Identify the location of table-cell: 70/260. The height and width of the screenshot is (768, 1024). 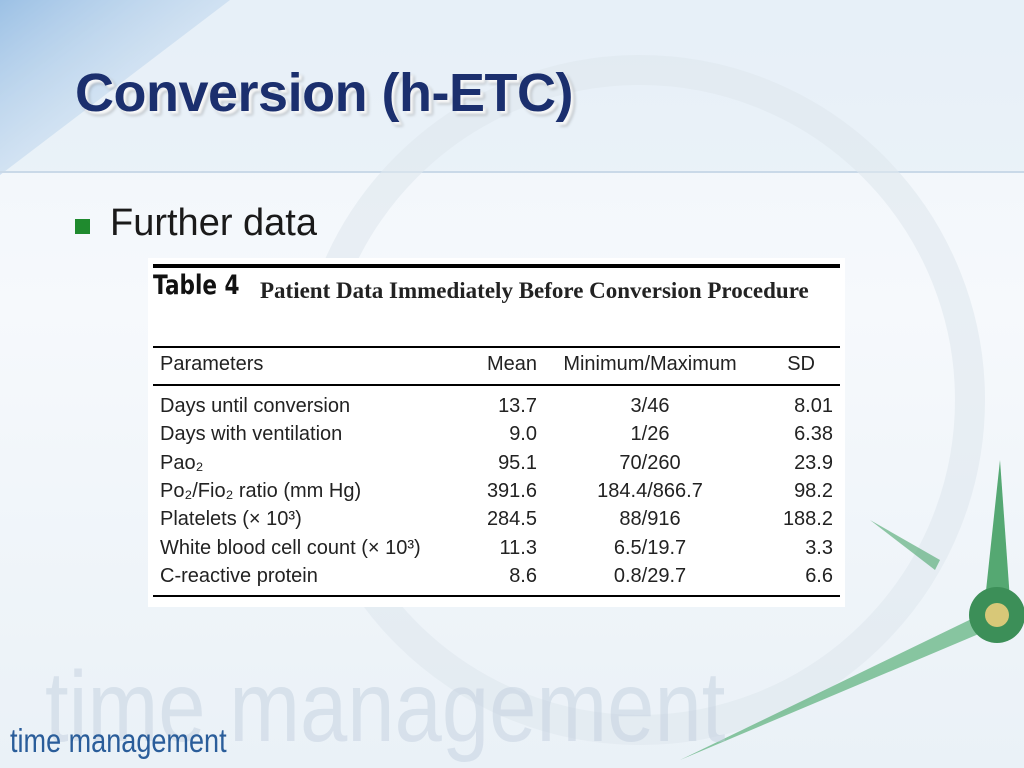
(650, 462).